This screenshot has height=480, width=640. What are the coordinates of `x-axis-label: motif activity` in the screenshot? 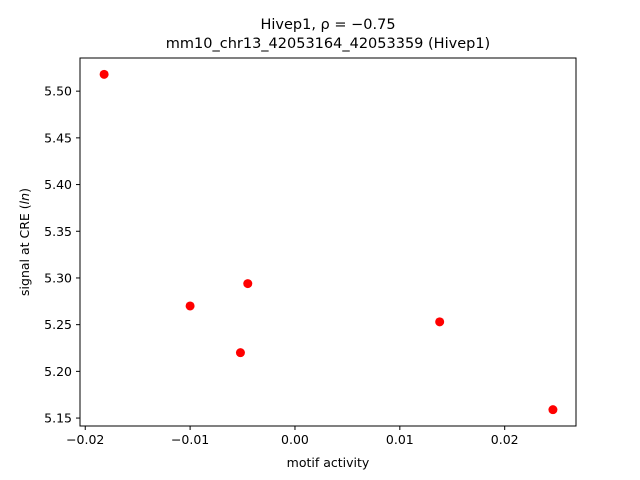 It's located at (328, 462).